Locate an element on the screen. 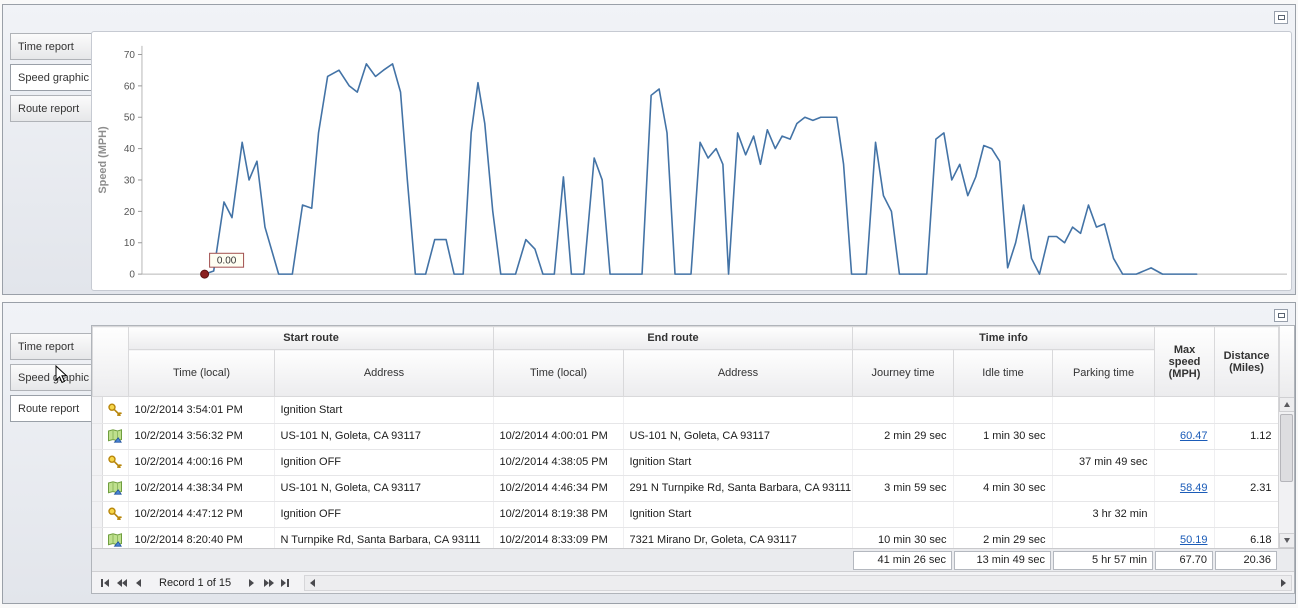  scrollbar-thumb is located at coordinates (1286, 448).